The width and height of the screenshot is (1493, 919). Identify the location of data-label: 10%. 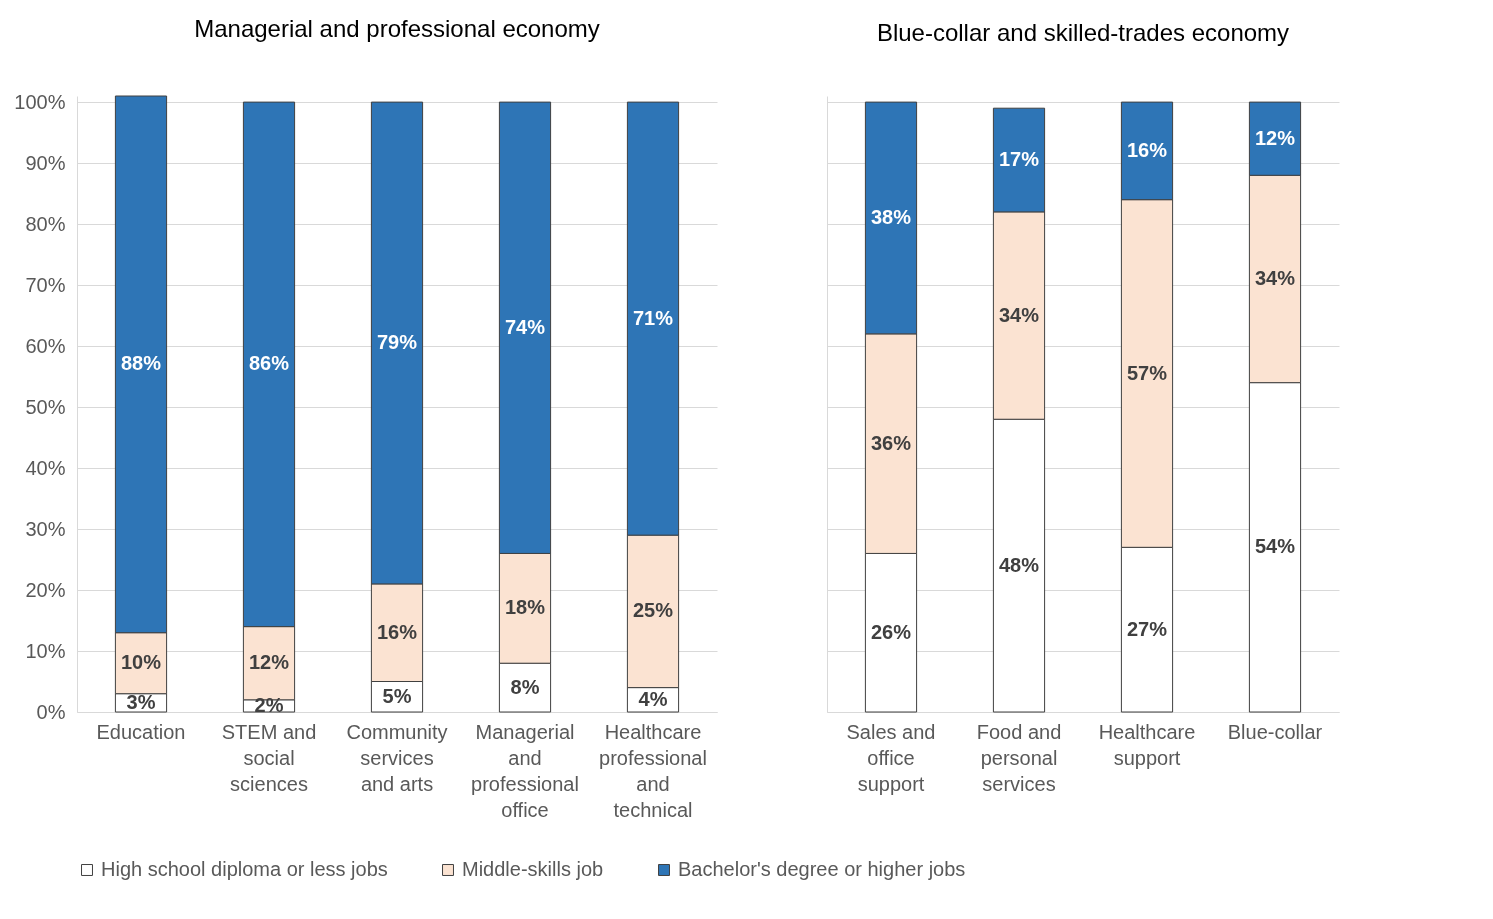
(141, 662).